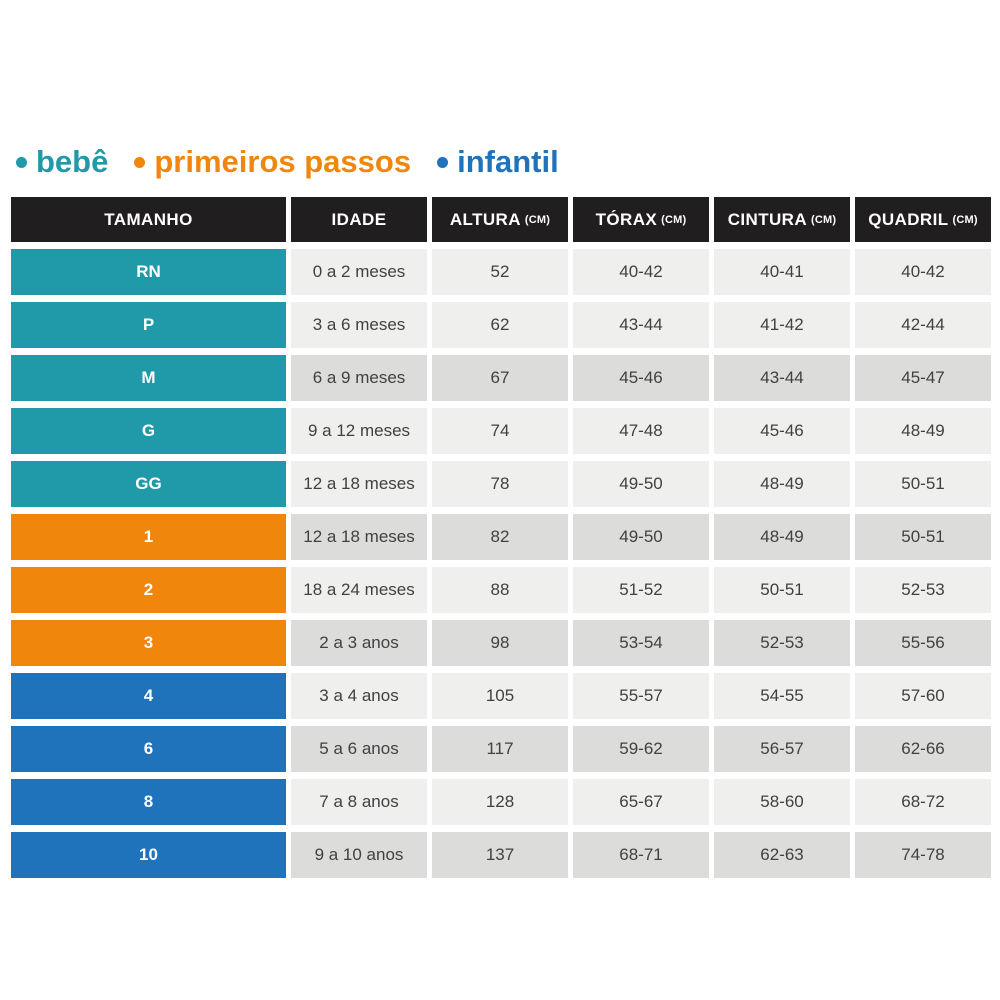 The image size is (1000, 1000). I want to click on header-label: ALTURA, so click(485, 219).